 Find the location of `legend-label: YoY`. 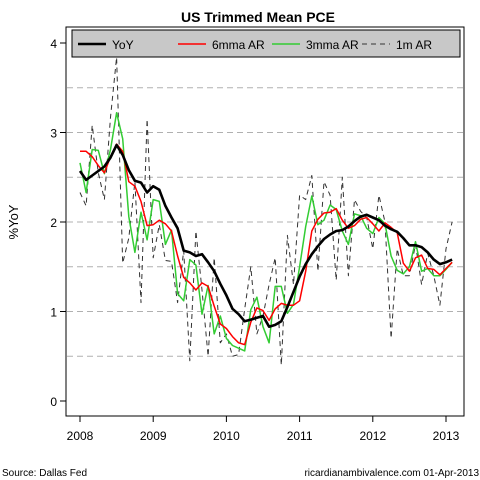

legend-label: YoY is located at coordinates (123, 45).